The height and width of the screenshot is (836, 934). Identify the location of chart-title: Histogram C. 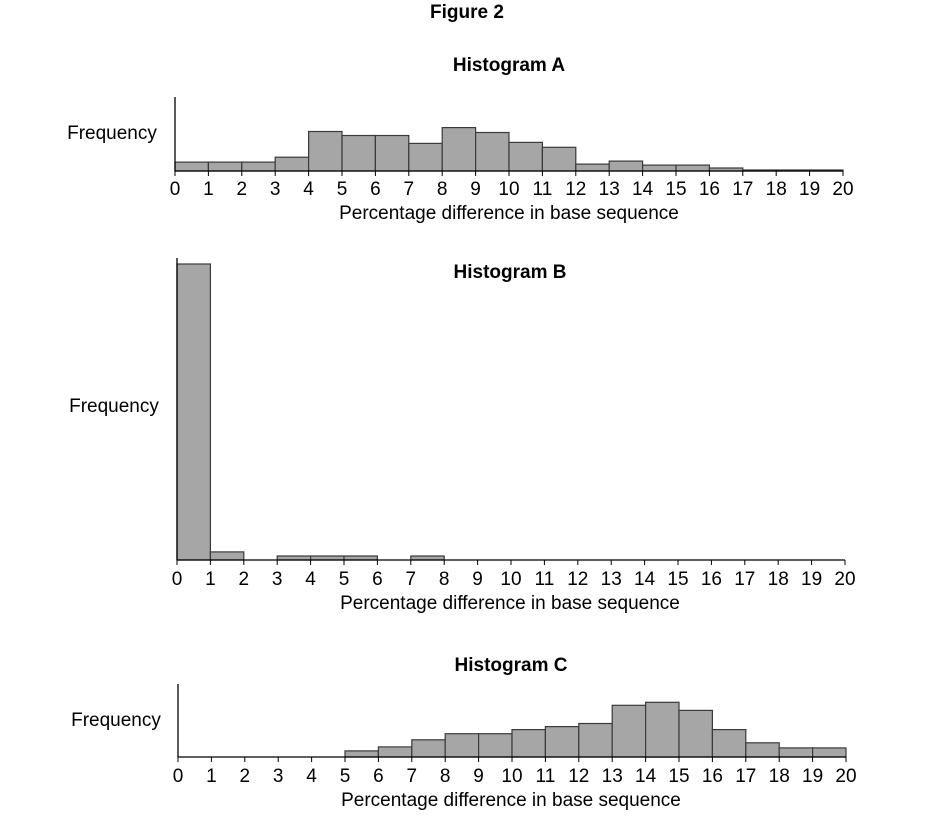
(511, 665).